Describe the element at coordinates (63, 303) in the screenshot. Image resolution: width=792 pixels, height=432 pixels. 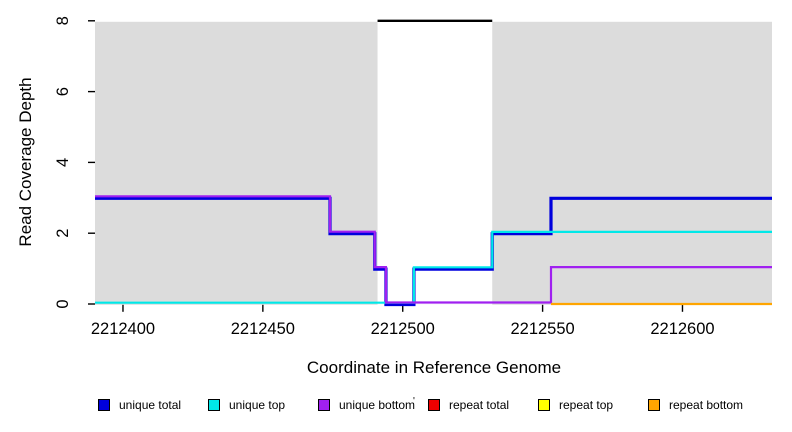
I see `y-tick-label: 0` at that location.